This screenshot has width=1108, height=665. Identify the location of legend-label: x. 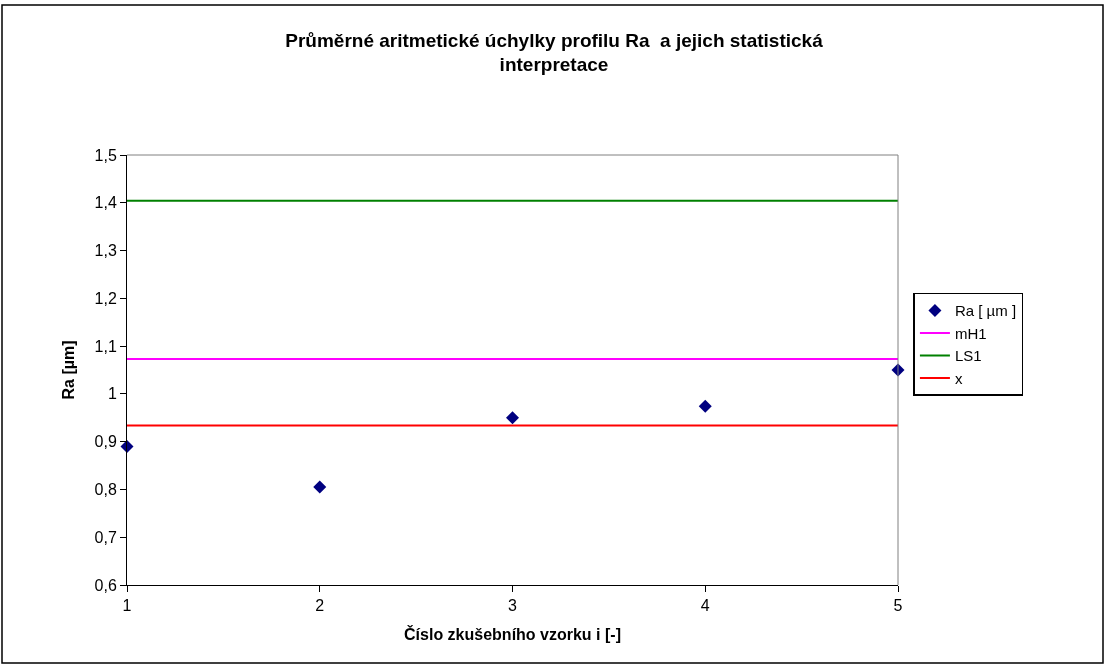
(958, 378).